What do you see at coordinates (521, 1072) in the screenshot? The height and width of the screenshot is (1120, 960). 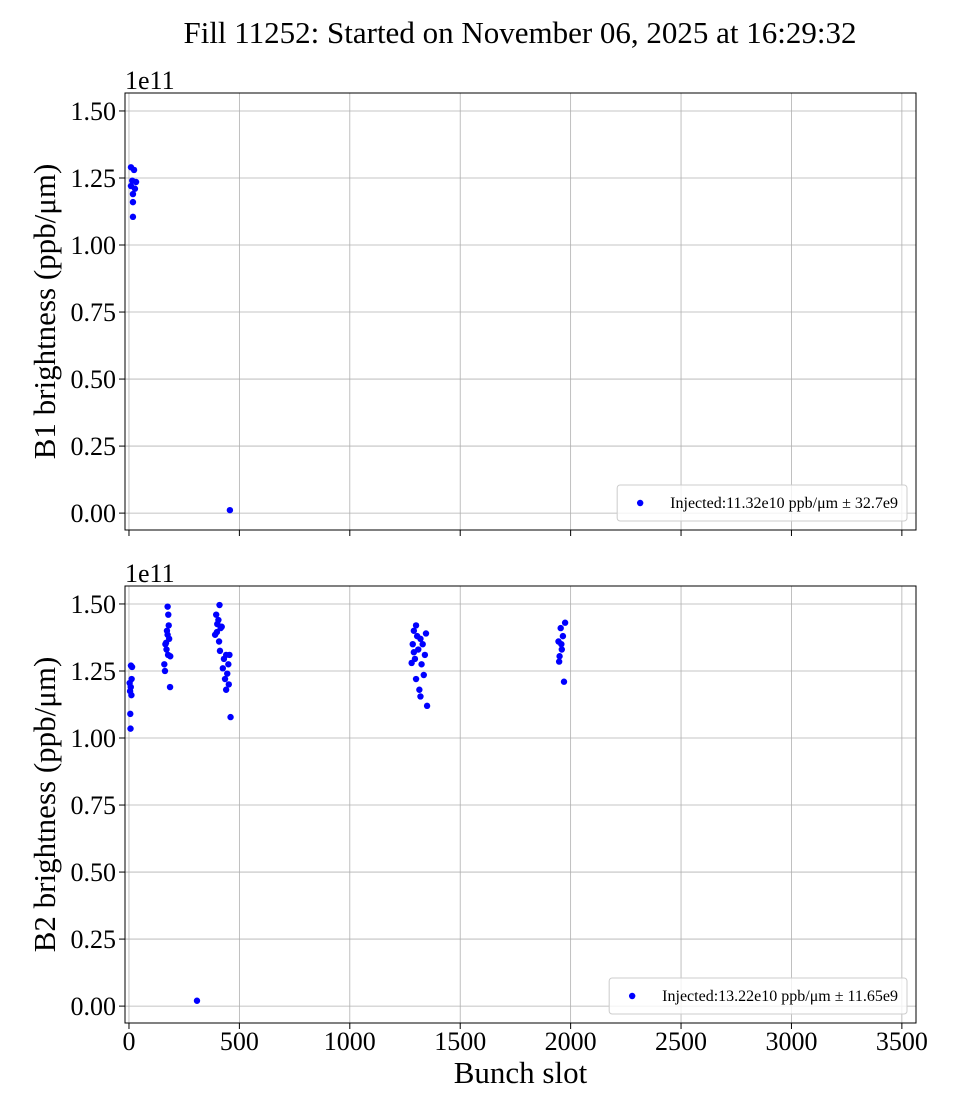 I see `x-axis-label: Bunch slot` at bounding box center [521, 1072].